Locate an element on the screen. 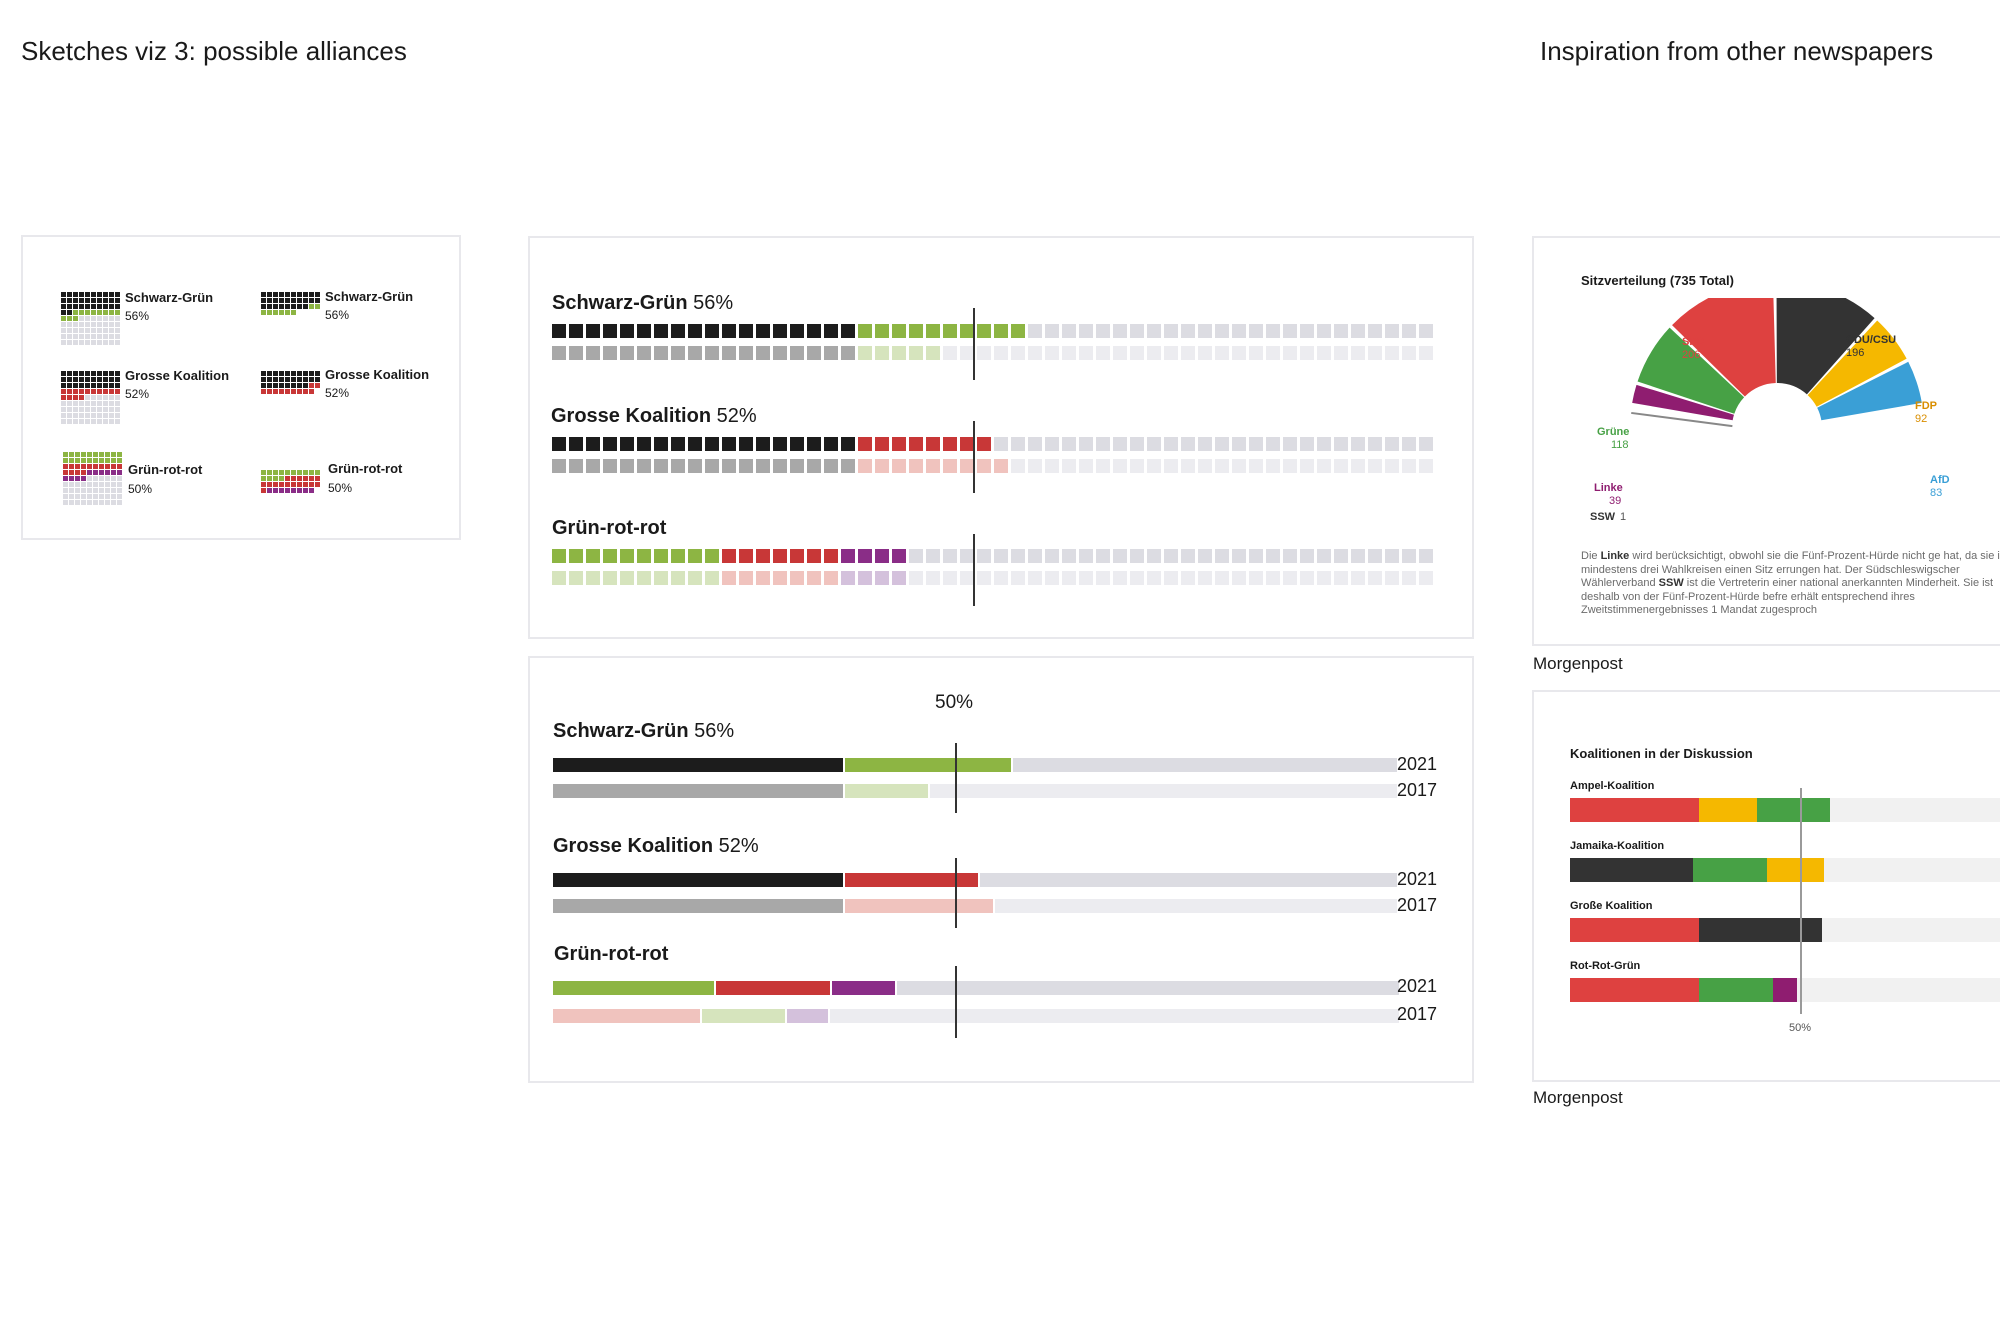  waffle-label: Grün-rot-rot is located at coordinates (365, 468).